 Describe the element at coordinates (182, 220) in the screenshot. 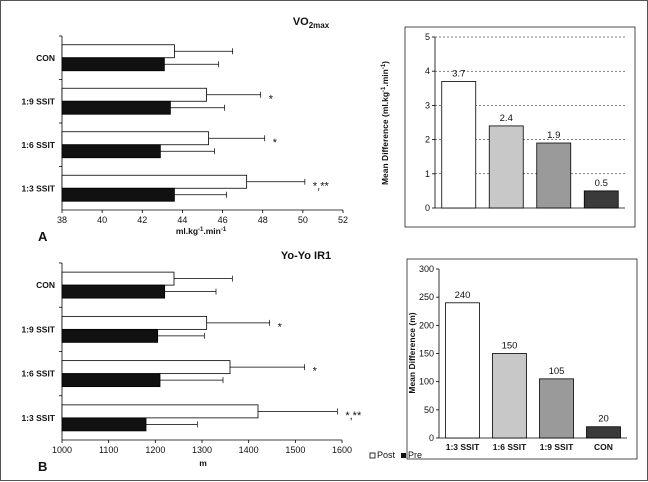

I see `vo2-left-x-tick-label: 44` at that location.